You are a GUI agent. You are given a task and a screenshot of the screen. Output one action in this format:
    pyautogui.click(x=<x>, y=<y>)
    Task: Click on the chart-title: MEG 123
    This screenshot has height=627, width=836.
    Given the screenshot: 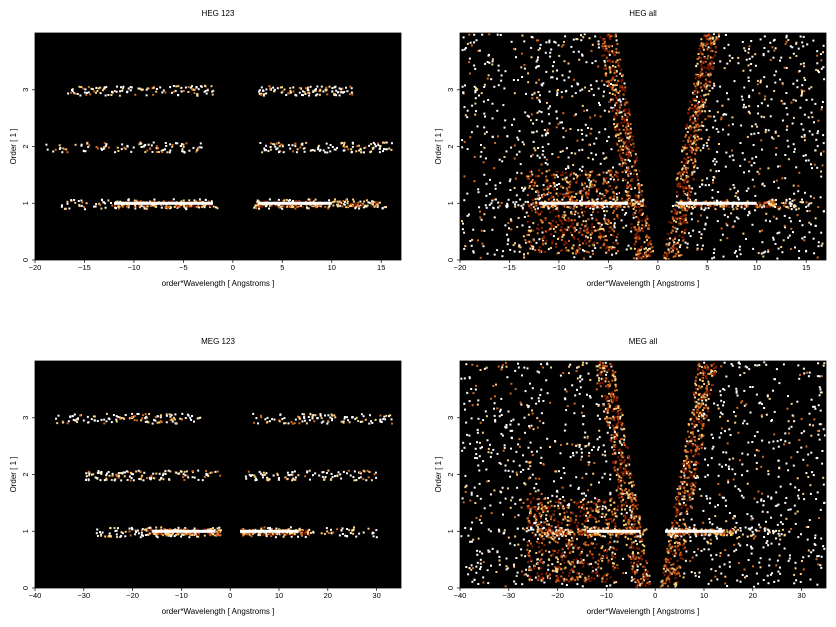 What is the action you would take?
    pyautogui.click(x=218, y=341)
    